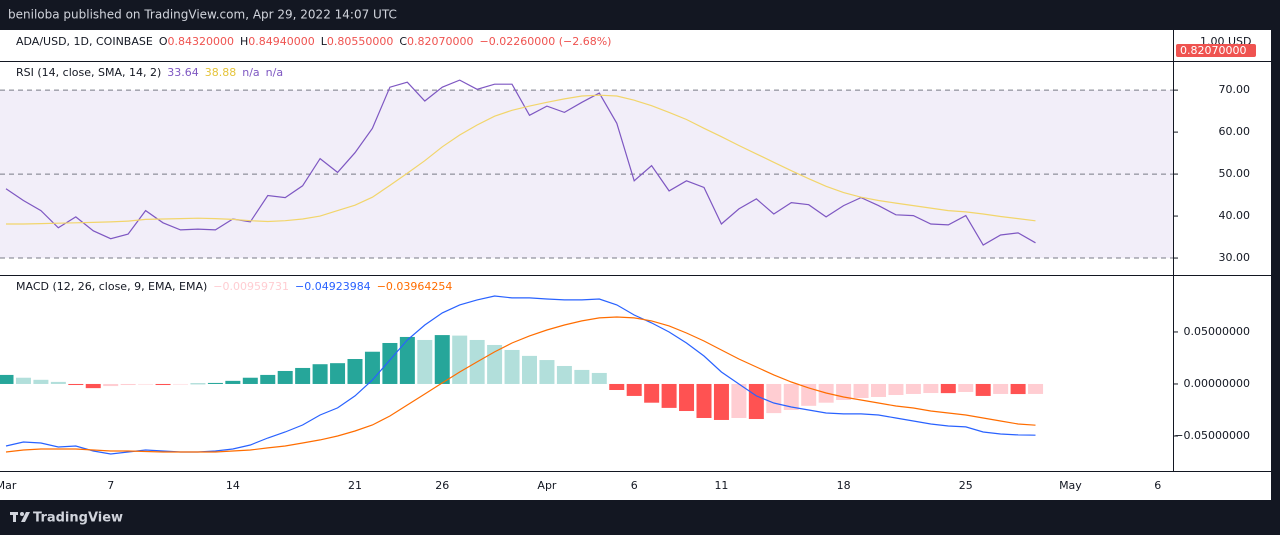  I want to click on y-tick-label: 70.00, so click(1235, 89).